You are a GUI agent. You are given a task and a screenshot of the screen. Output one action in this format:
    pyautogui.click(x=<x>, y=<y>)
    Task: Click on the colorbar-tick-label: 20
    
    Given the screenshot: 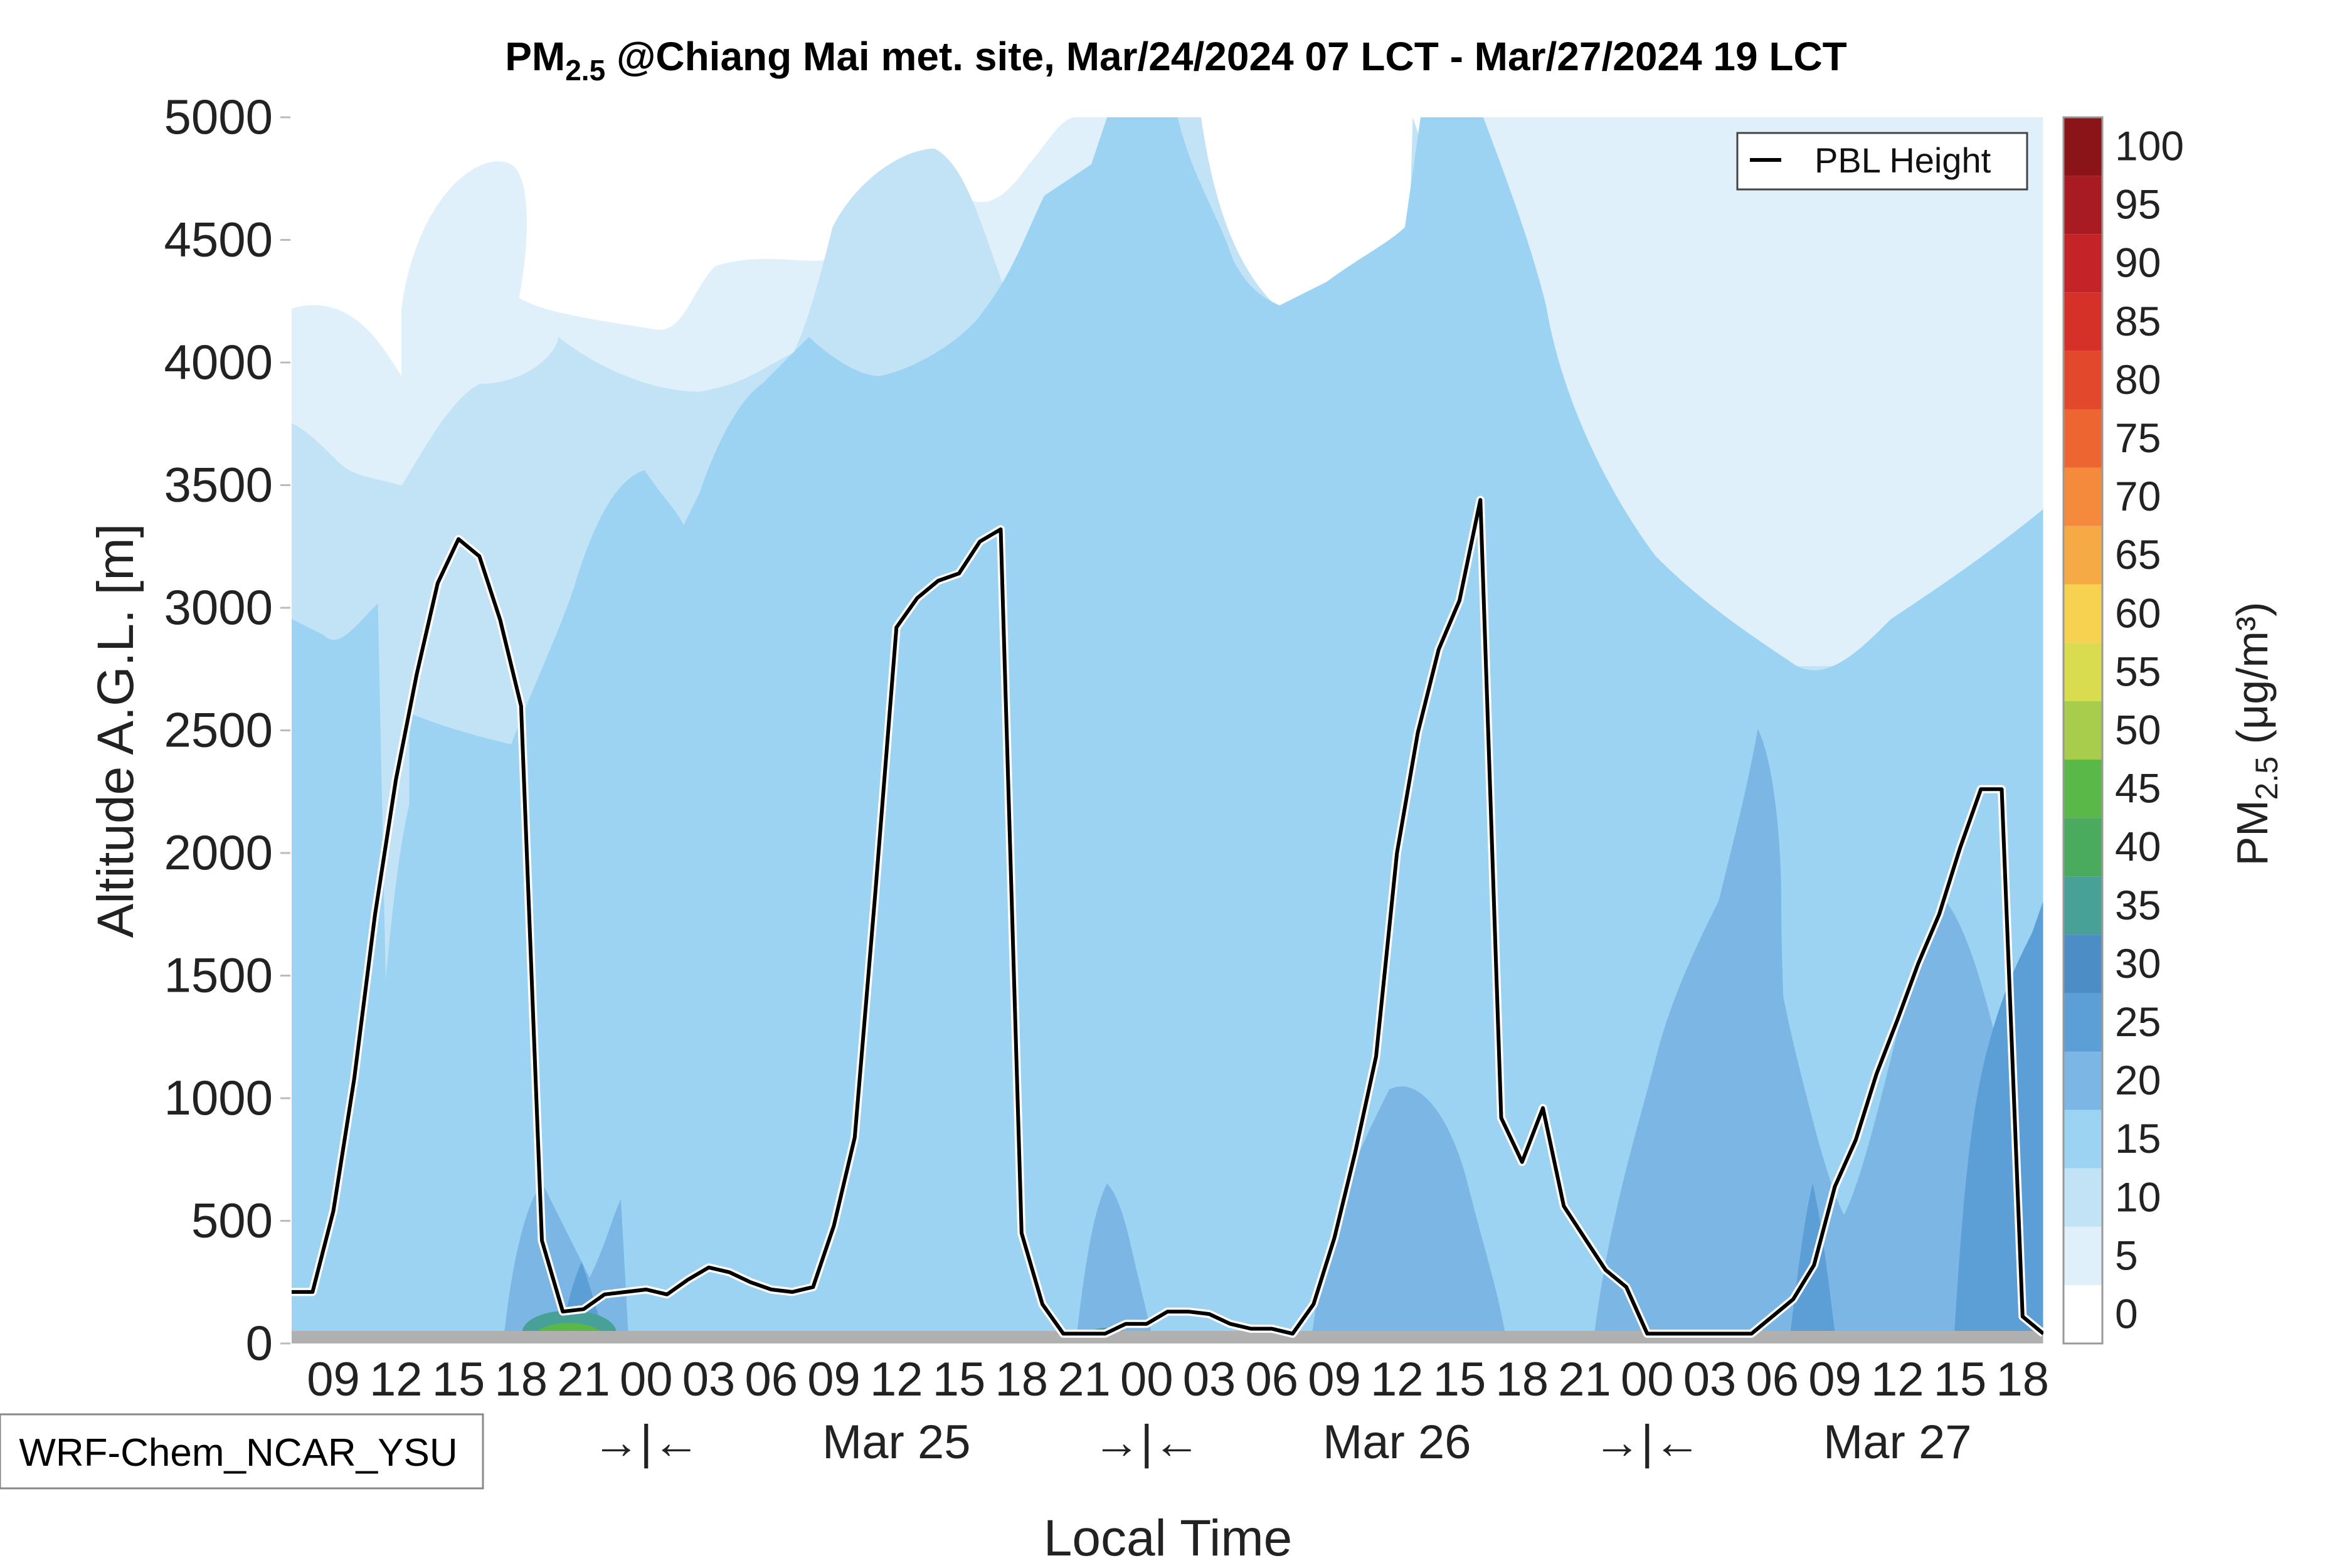 What is the action you would take?
    pyautogui.click(x=2138, y=1080)
    